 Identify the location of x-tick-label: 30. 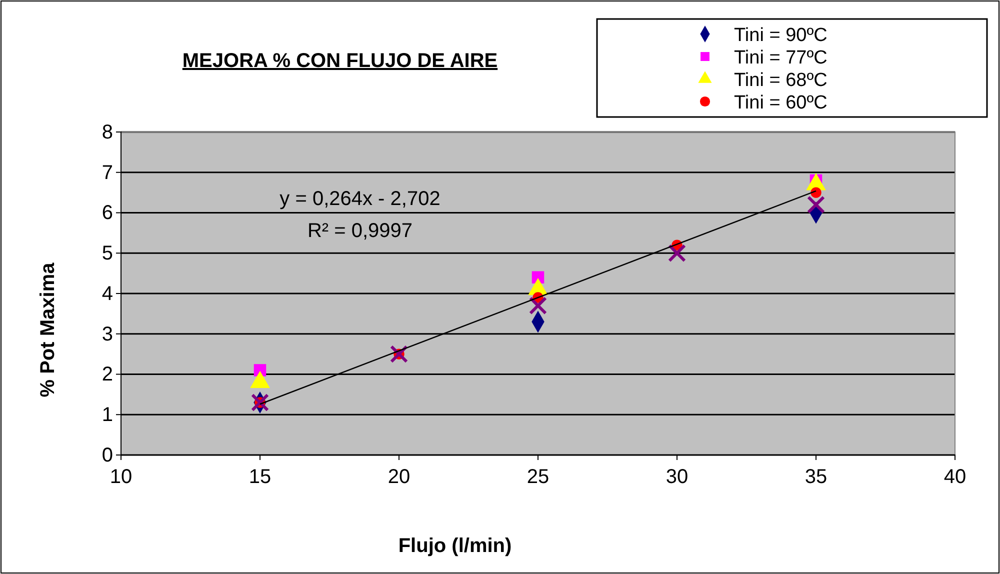
(677, 477).